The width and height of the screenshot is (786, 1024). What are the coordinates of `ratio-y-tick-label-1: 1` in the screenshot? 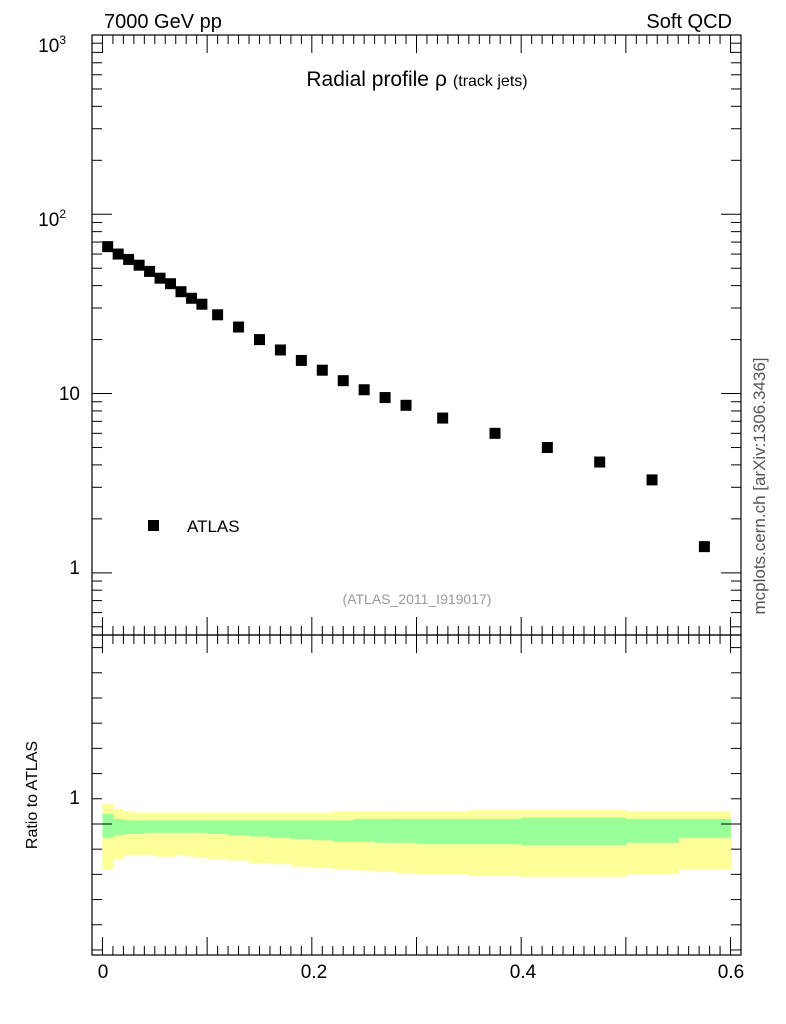 It's located at (74, 798).